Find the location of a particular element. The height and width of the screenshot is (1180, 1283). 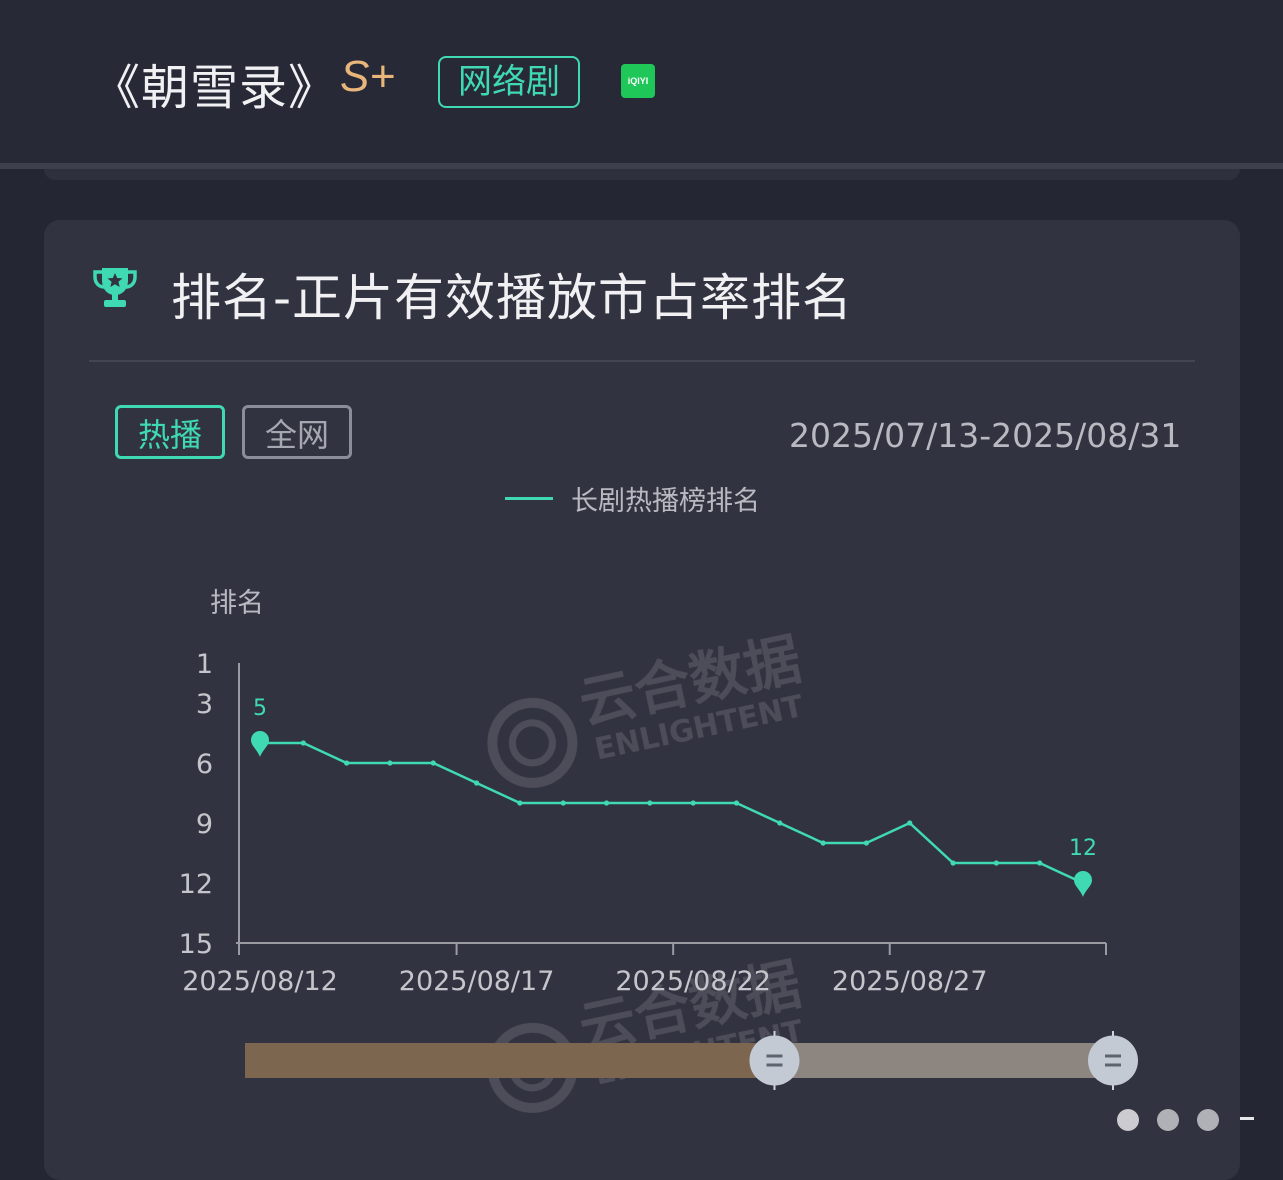

show-title: 《朝雪录》 is located at coordinates (215, 88).